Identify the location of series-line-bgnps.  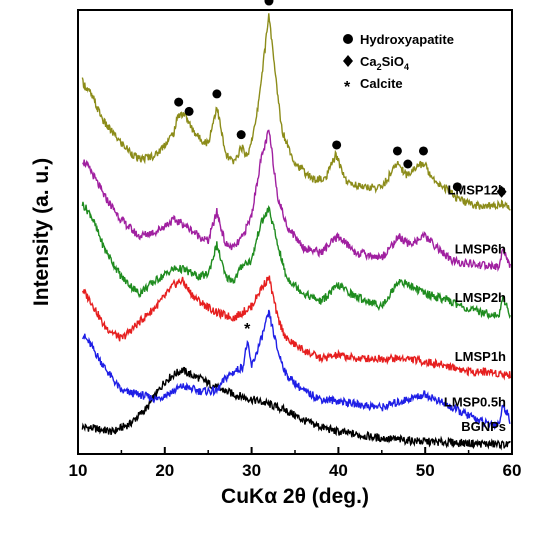
(296, 408).